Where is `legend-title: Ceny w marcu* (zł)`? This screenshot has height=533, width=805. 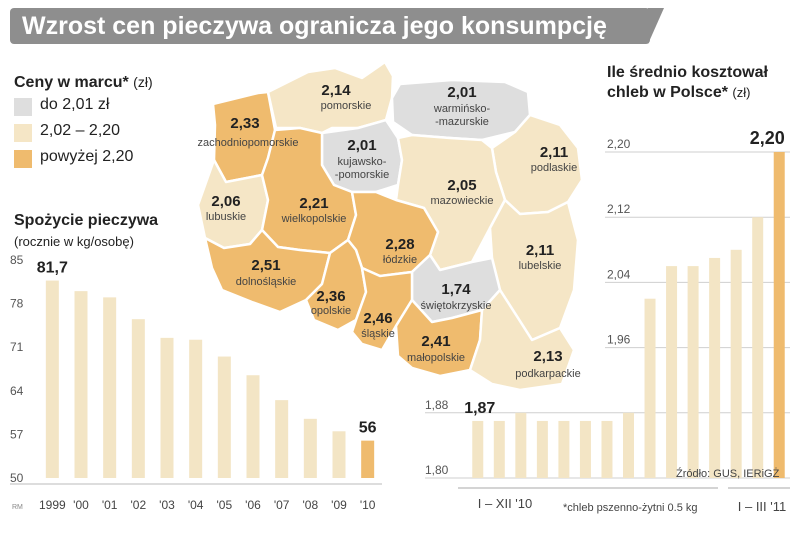 legend-title: Ceny w marcu* (zł) is located at coordinates (83, 83).